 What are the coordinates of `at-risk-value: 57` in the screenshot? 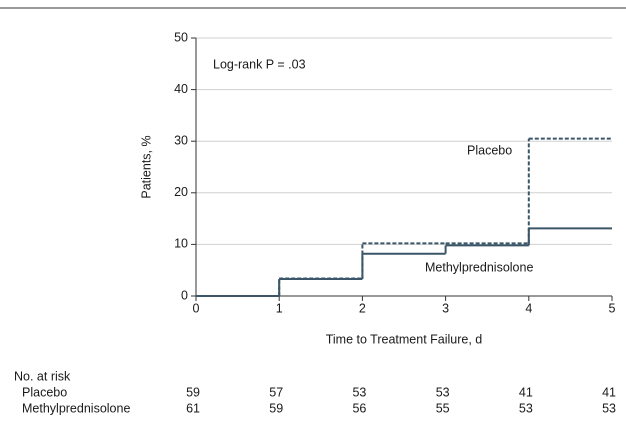 It's located at (276, 392).